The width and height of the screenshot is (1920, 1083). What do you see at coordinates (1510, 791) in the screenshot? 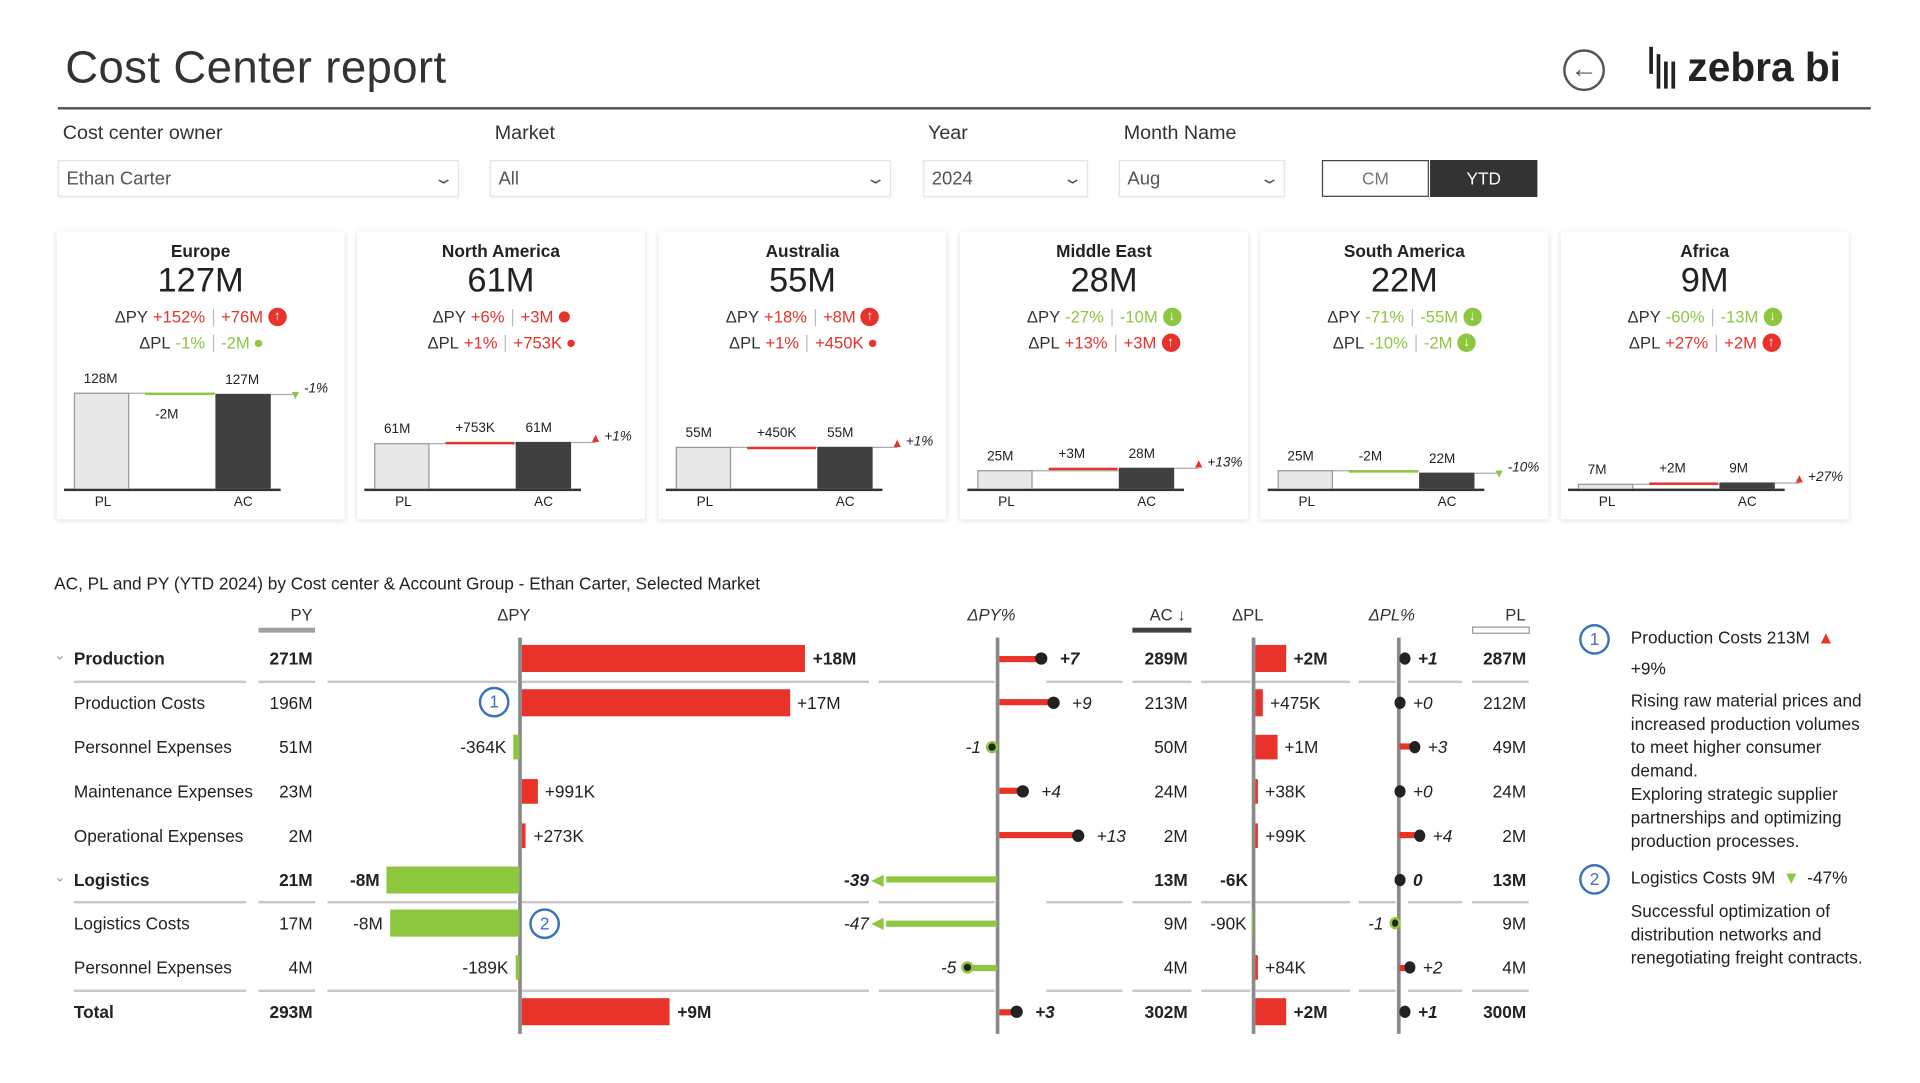
I see `pl-value: 24M` at bounding box center [1510, 791].